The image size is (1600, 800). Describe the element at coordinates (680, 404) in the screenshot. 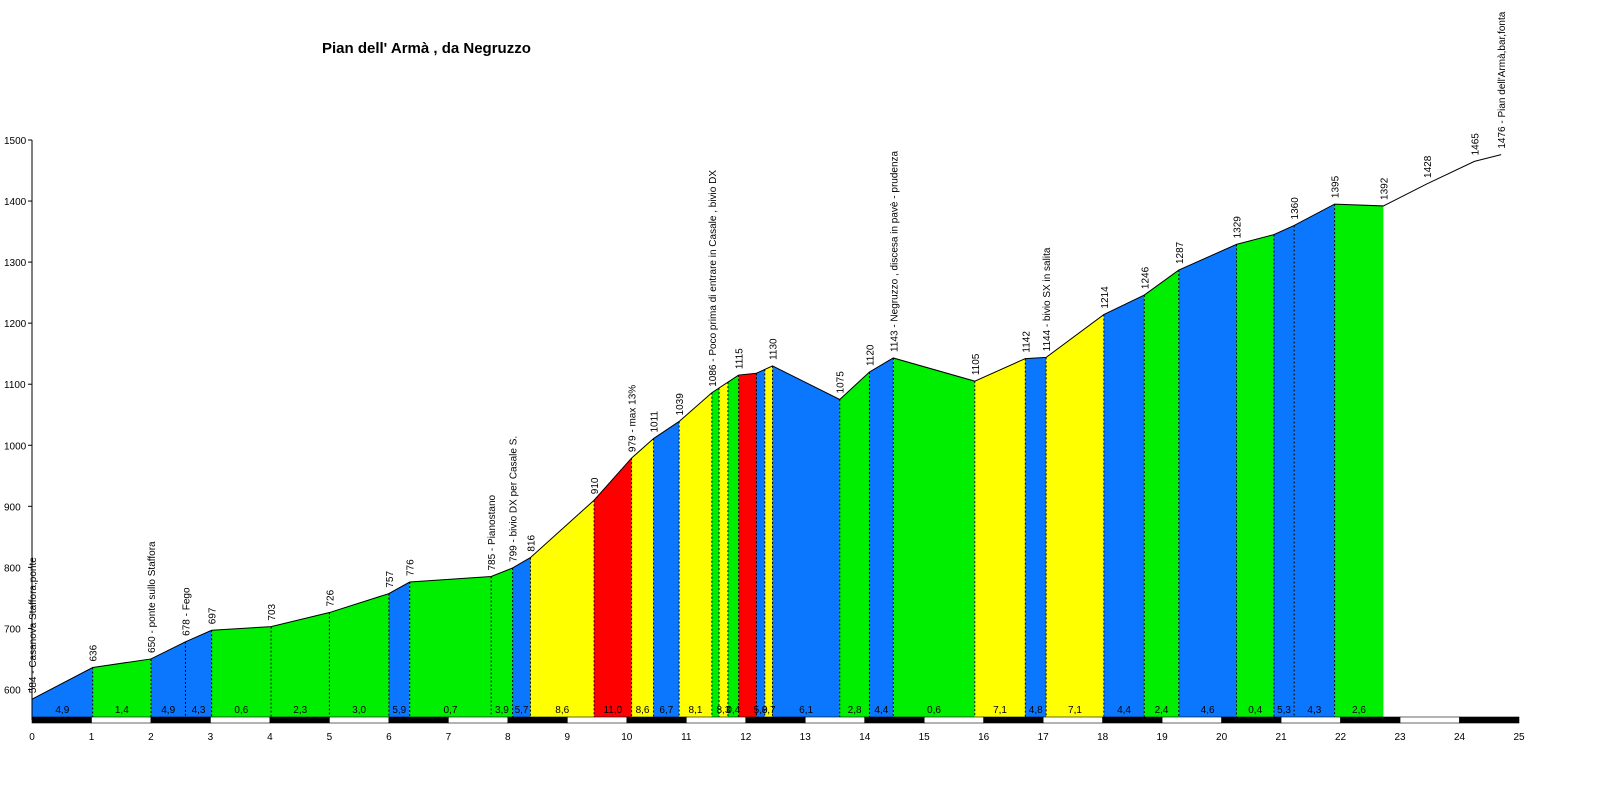

I see `point-label: 1039` at that location.